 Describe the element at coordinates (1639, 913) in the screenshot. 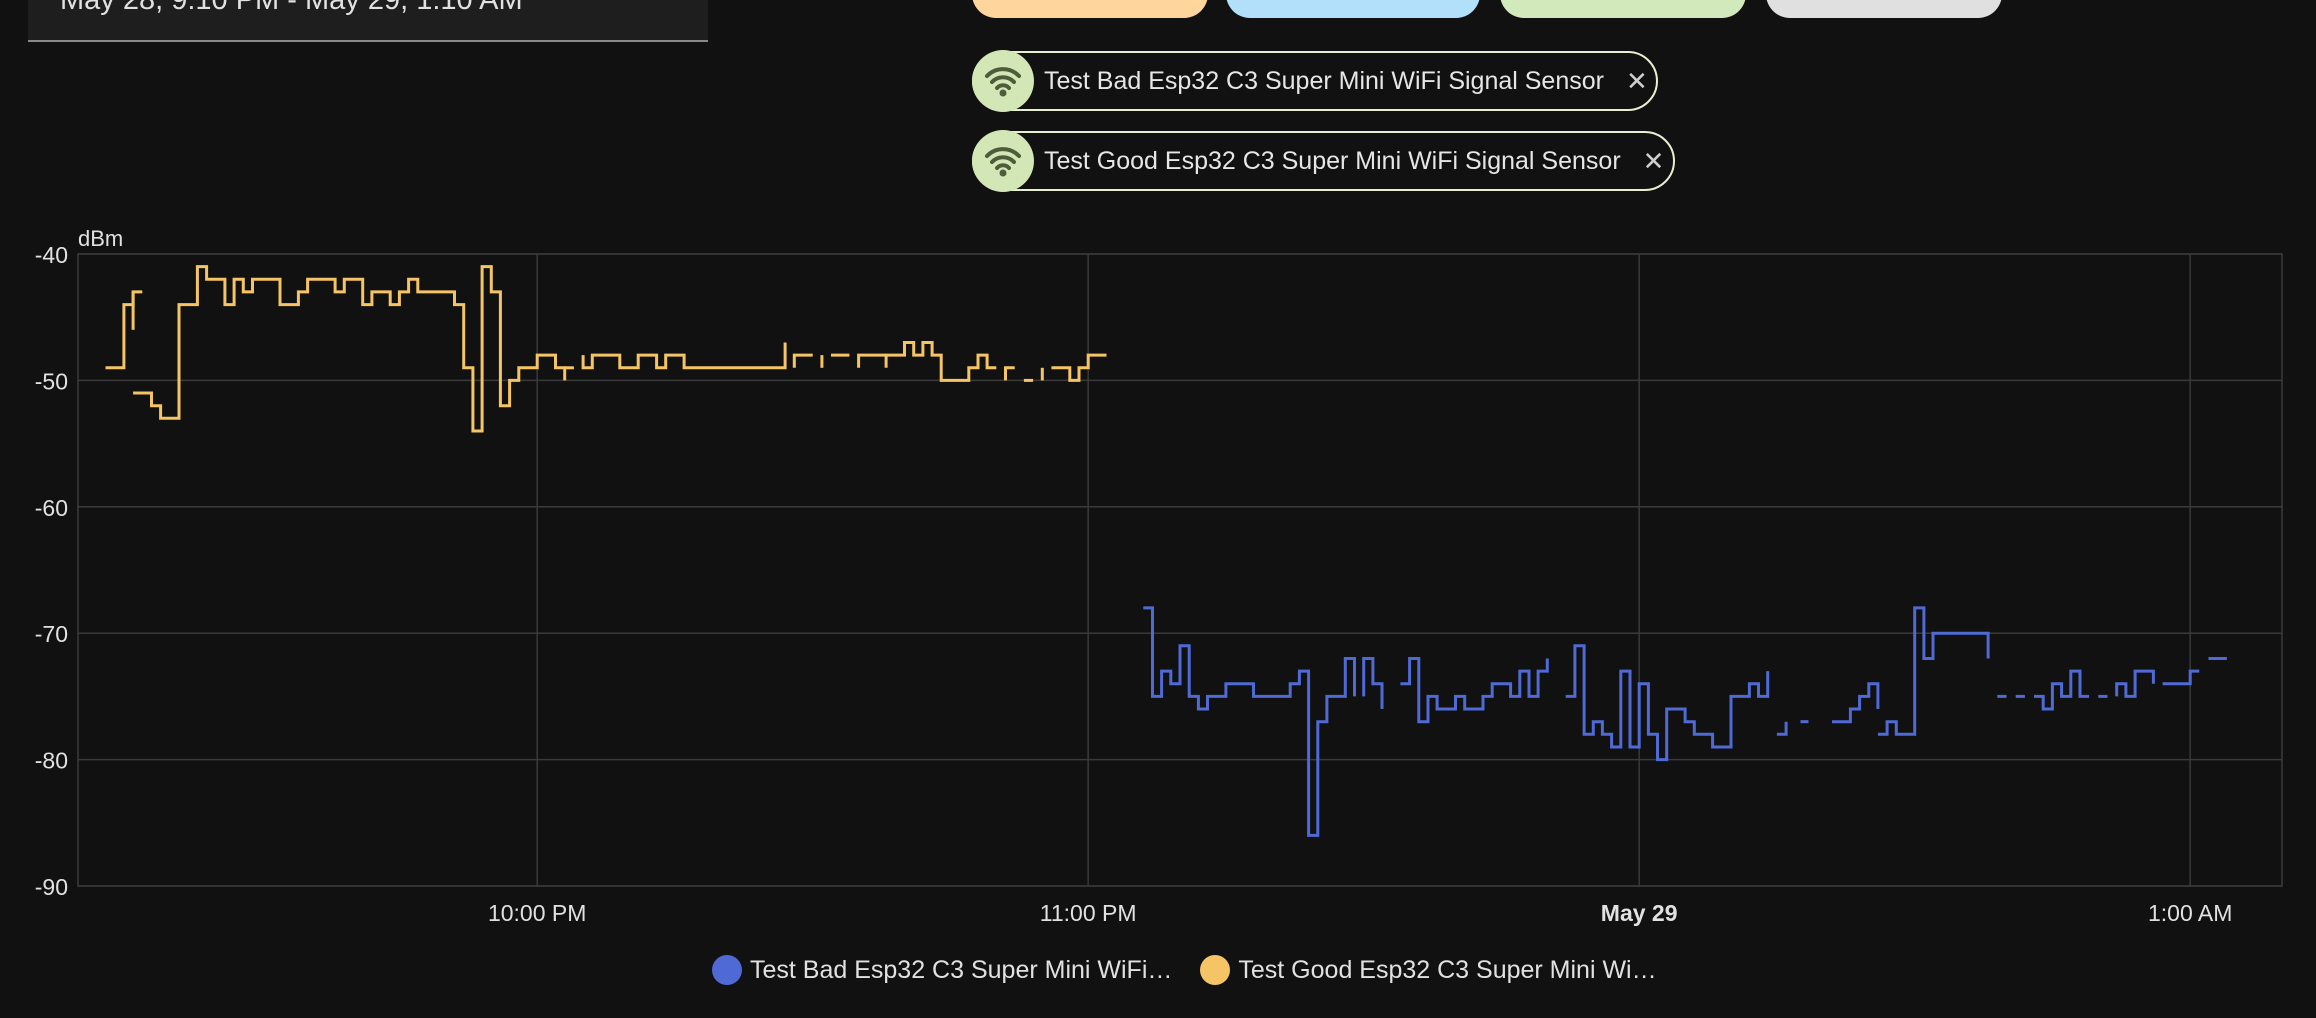

I see `x-tick-label: May 29` at that location.